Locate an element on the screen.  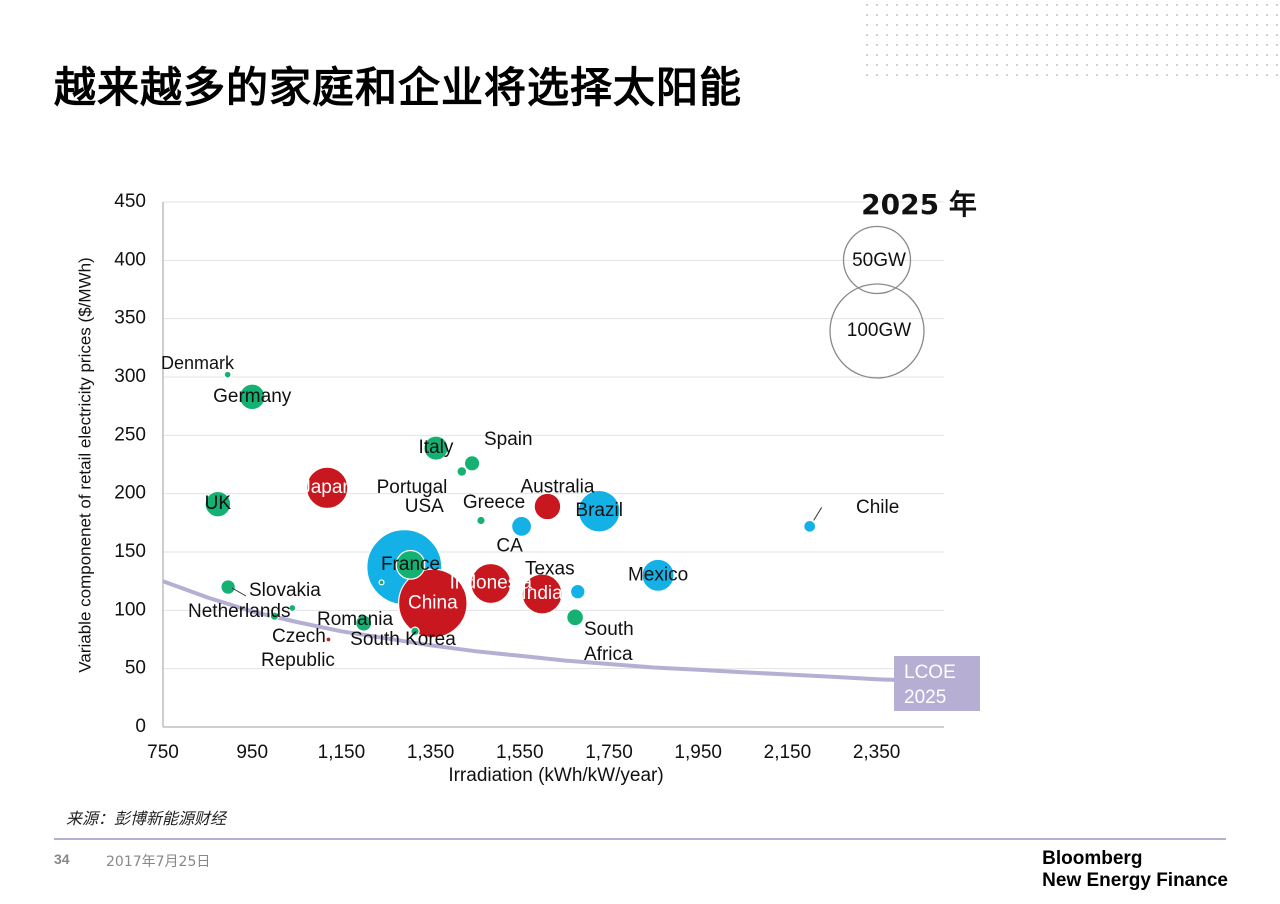
bubble-france is located at coordinates (410, 564).